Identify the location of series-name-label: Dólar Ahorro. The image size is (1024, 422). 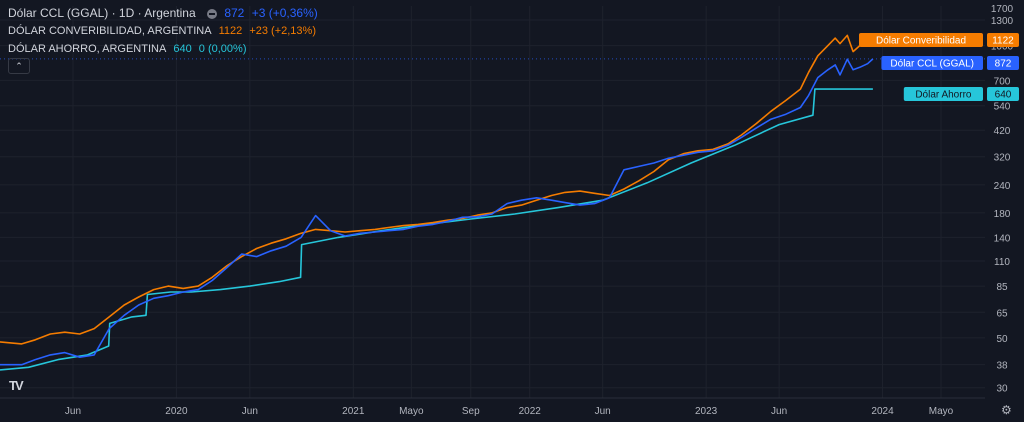
(943, 95).